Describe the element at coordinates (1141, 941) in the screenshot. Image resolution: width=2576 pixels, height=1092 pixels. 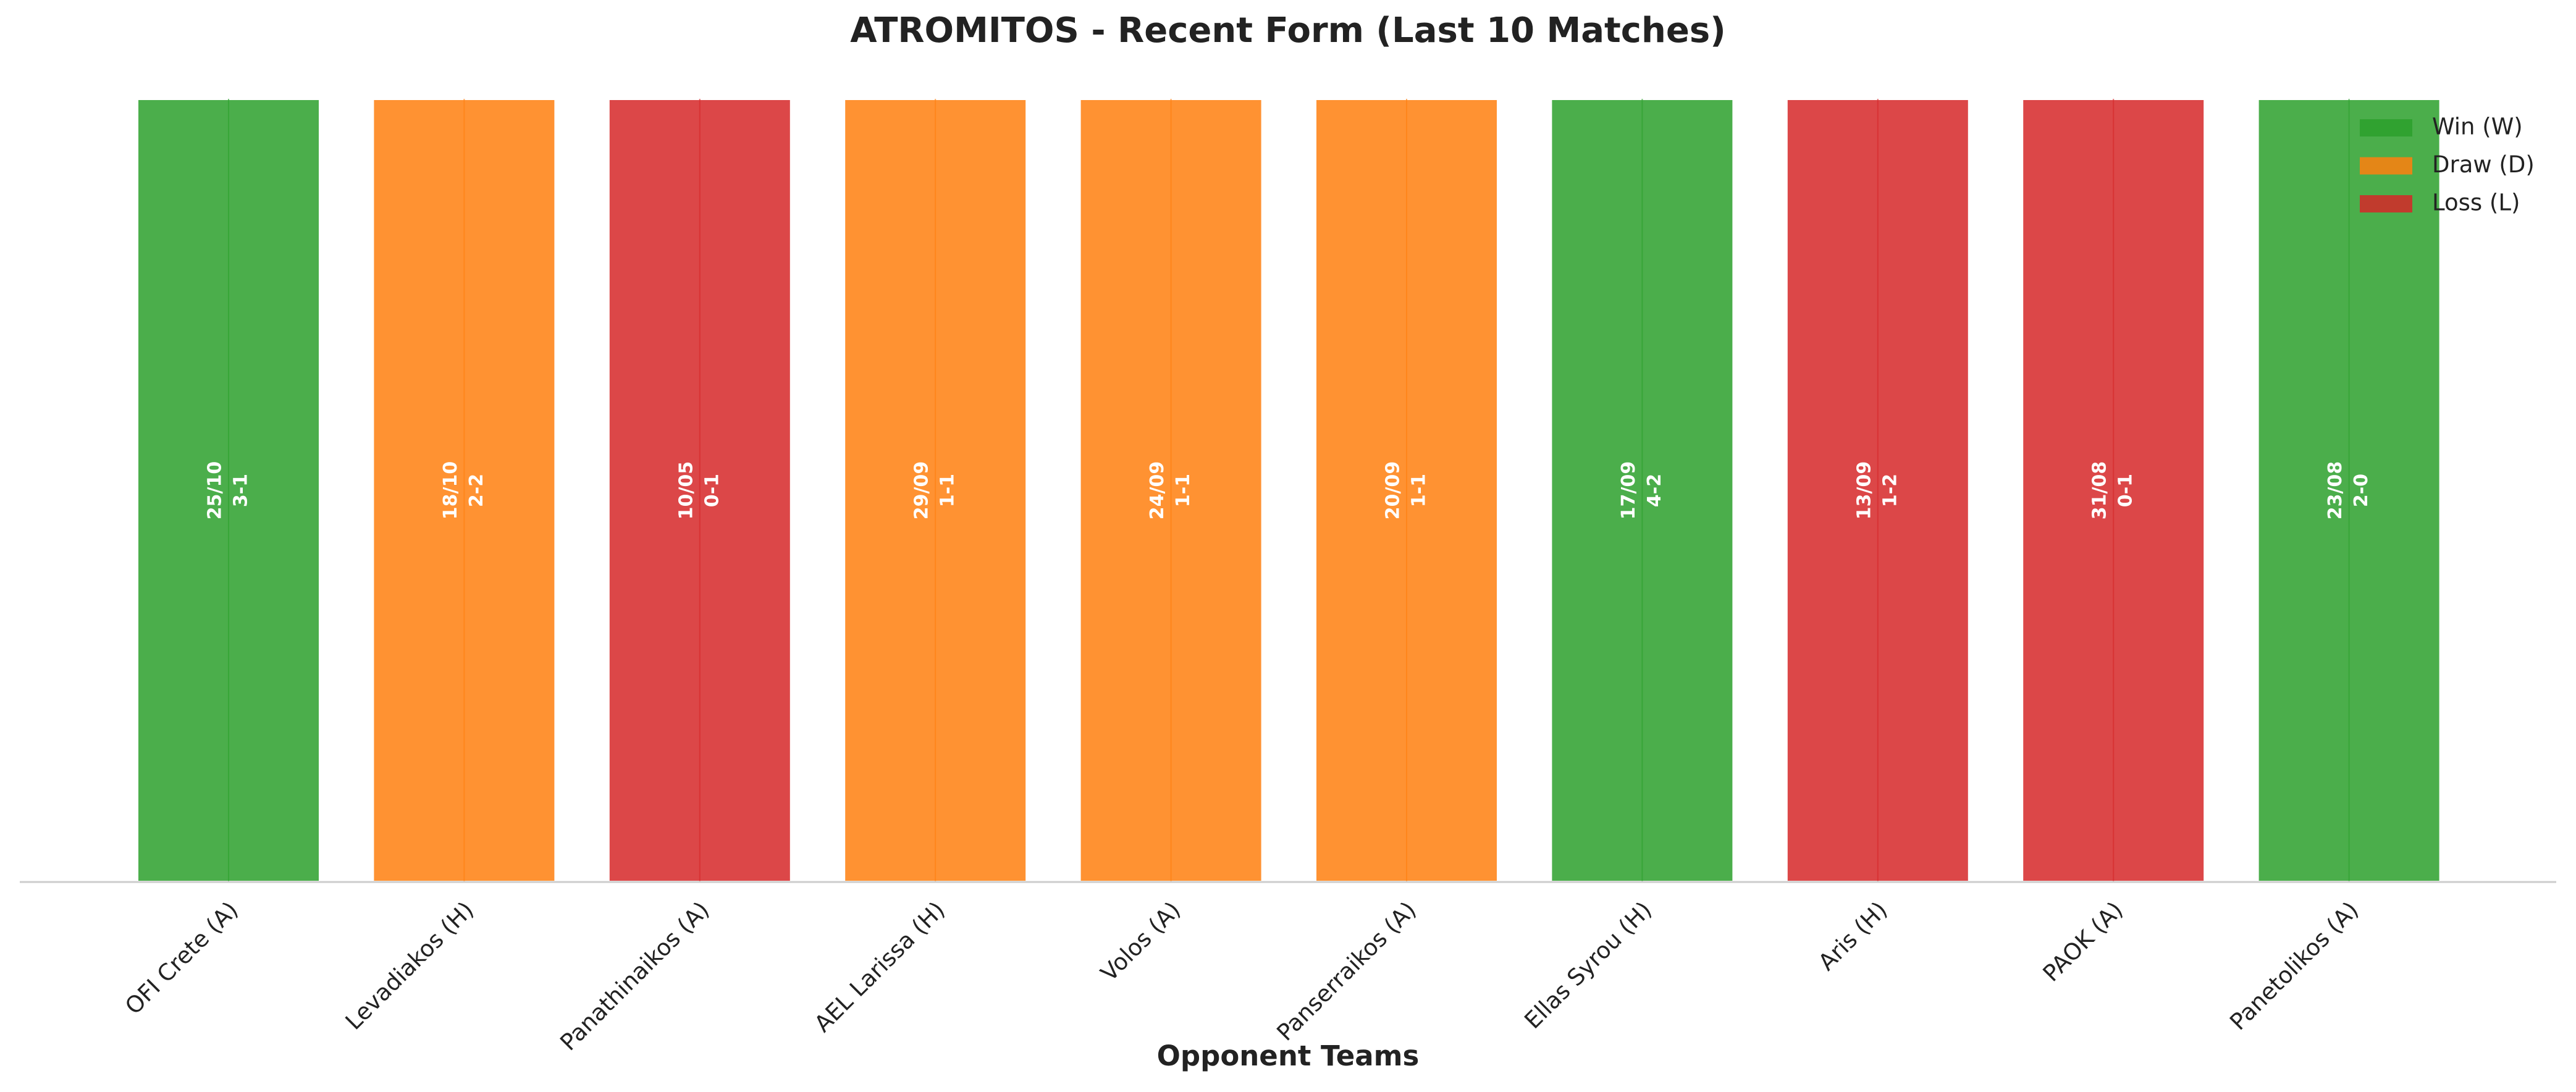
I see `x-tick-label: Volos (A)` at that location.